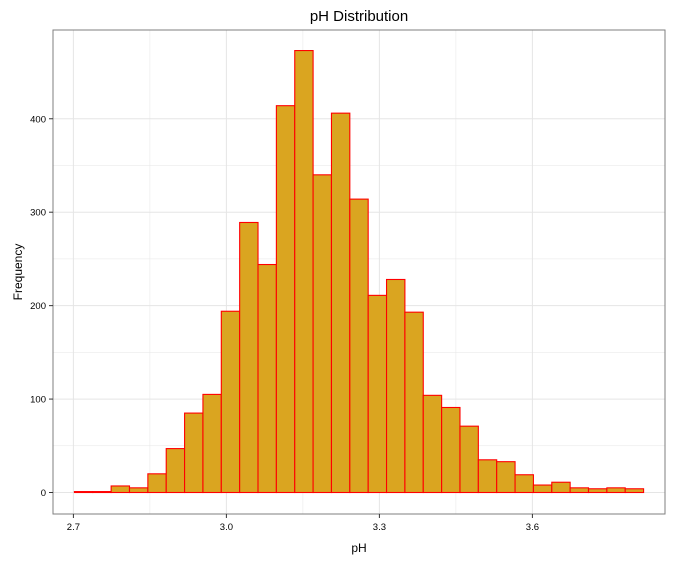 This screenshot has width=674, height=562. Describe the element at coordinates (38, 306) in the screenshot. I see `y-tick-label: 200` at that location.